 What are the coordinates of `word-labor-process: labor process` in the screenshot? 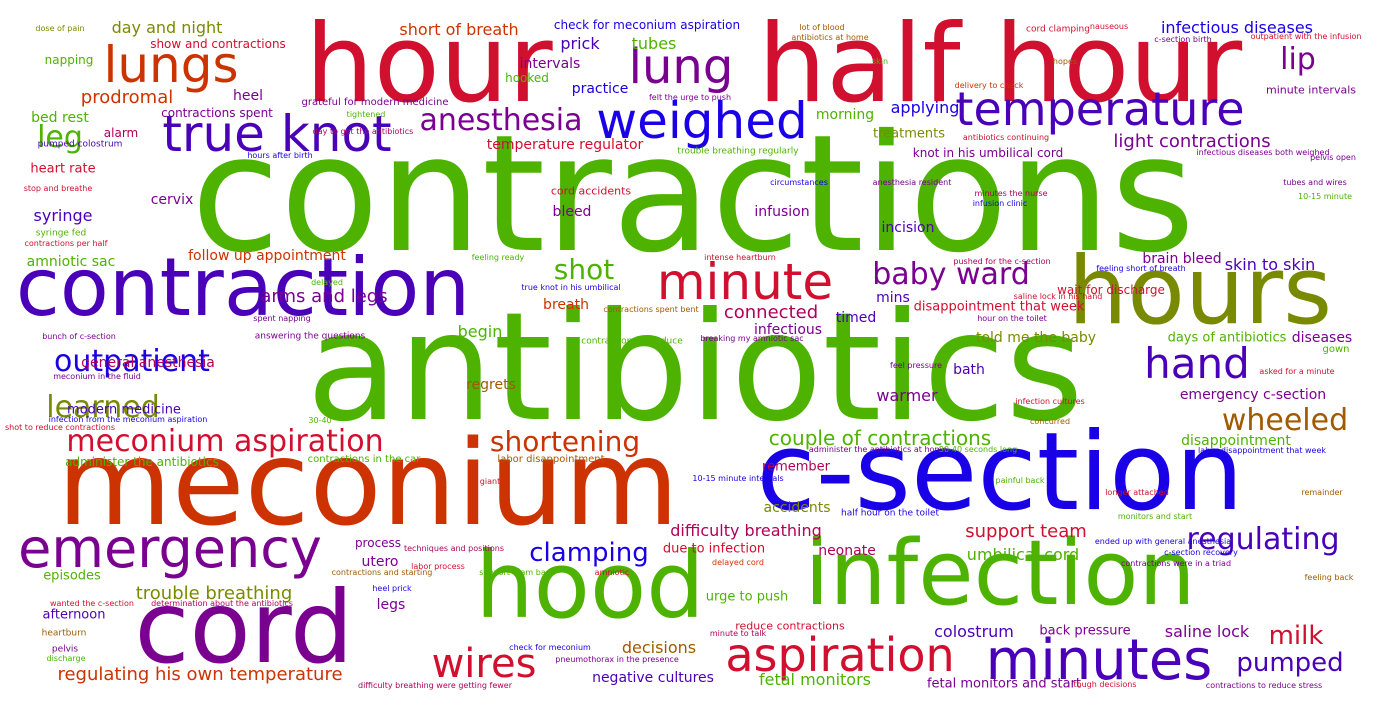 It's located at (438, 566).